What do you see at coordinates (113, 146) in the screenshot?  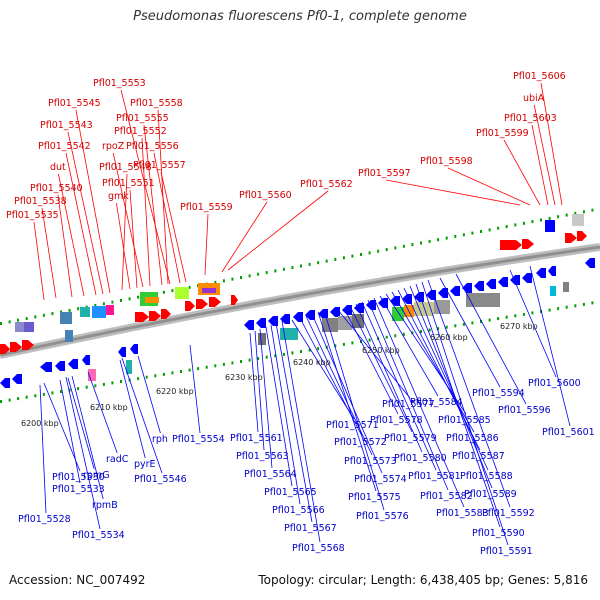 I see `forward-gene-label: rpoZ` at bounding box center [113, 146].